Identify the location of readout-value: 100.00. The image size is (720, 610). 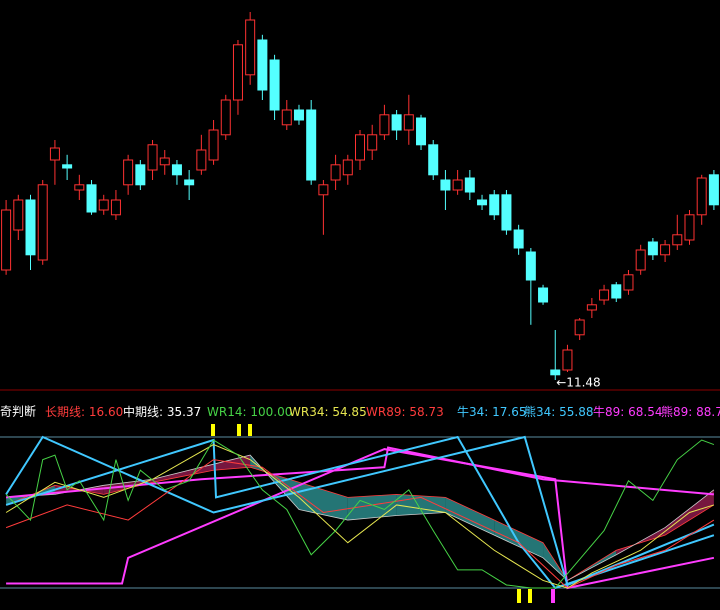
(271, 412).